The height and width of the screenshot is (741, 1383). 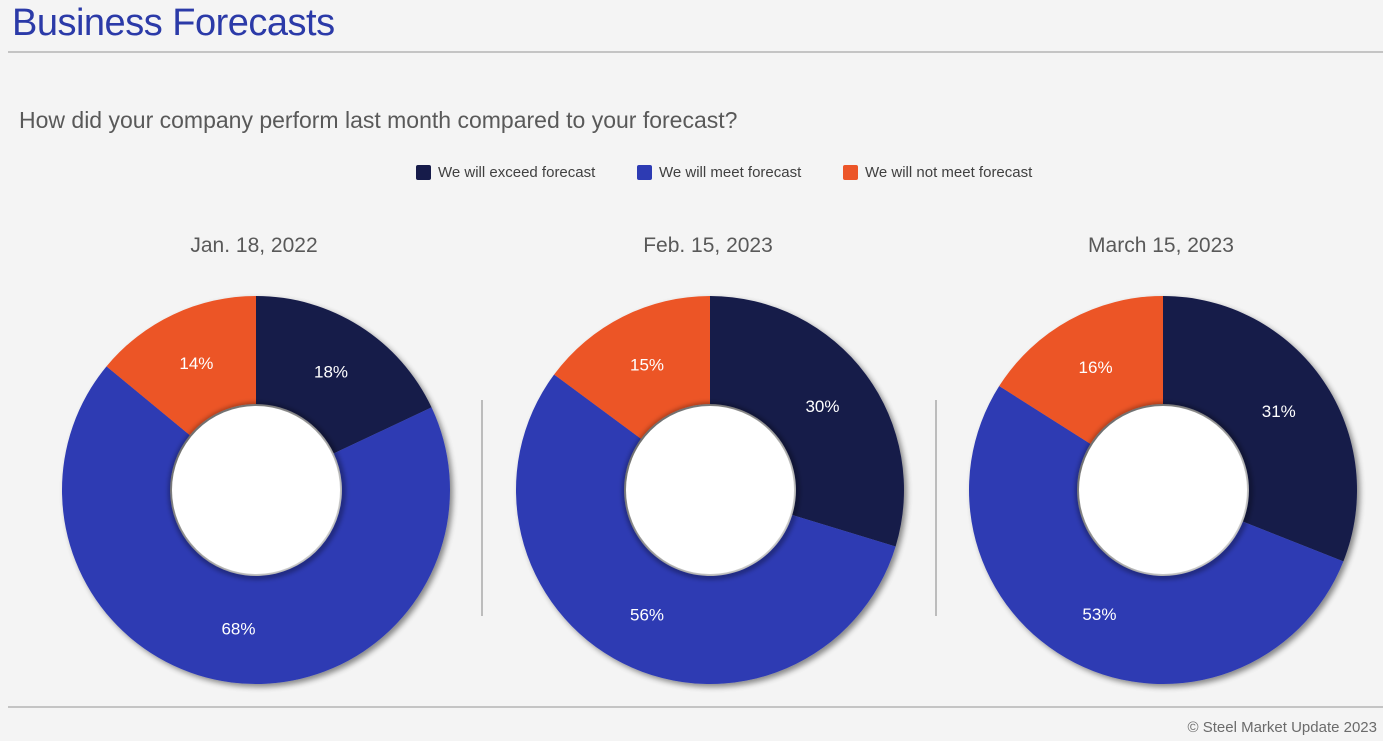 I want to click on data-label-exceed-jan-2022: 18%, so click(x=331, y=371).